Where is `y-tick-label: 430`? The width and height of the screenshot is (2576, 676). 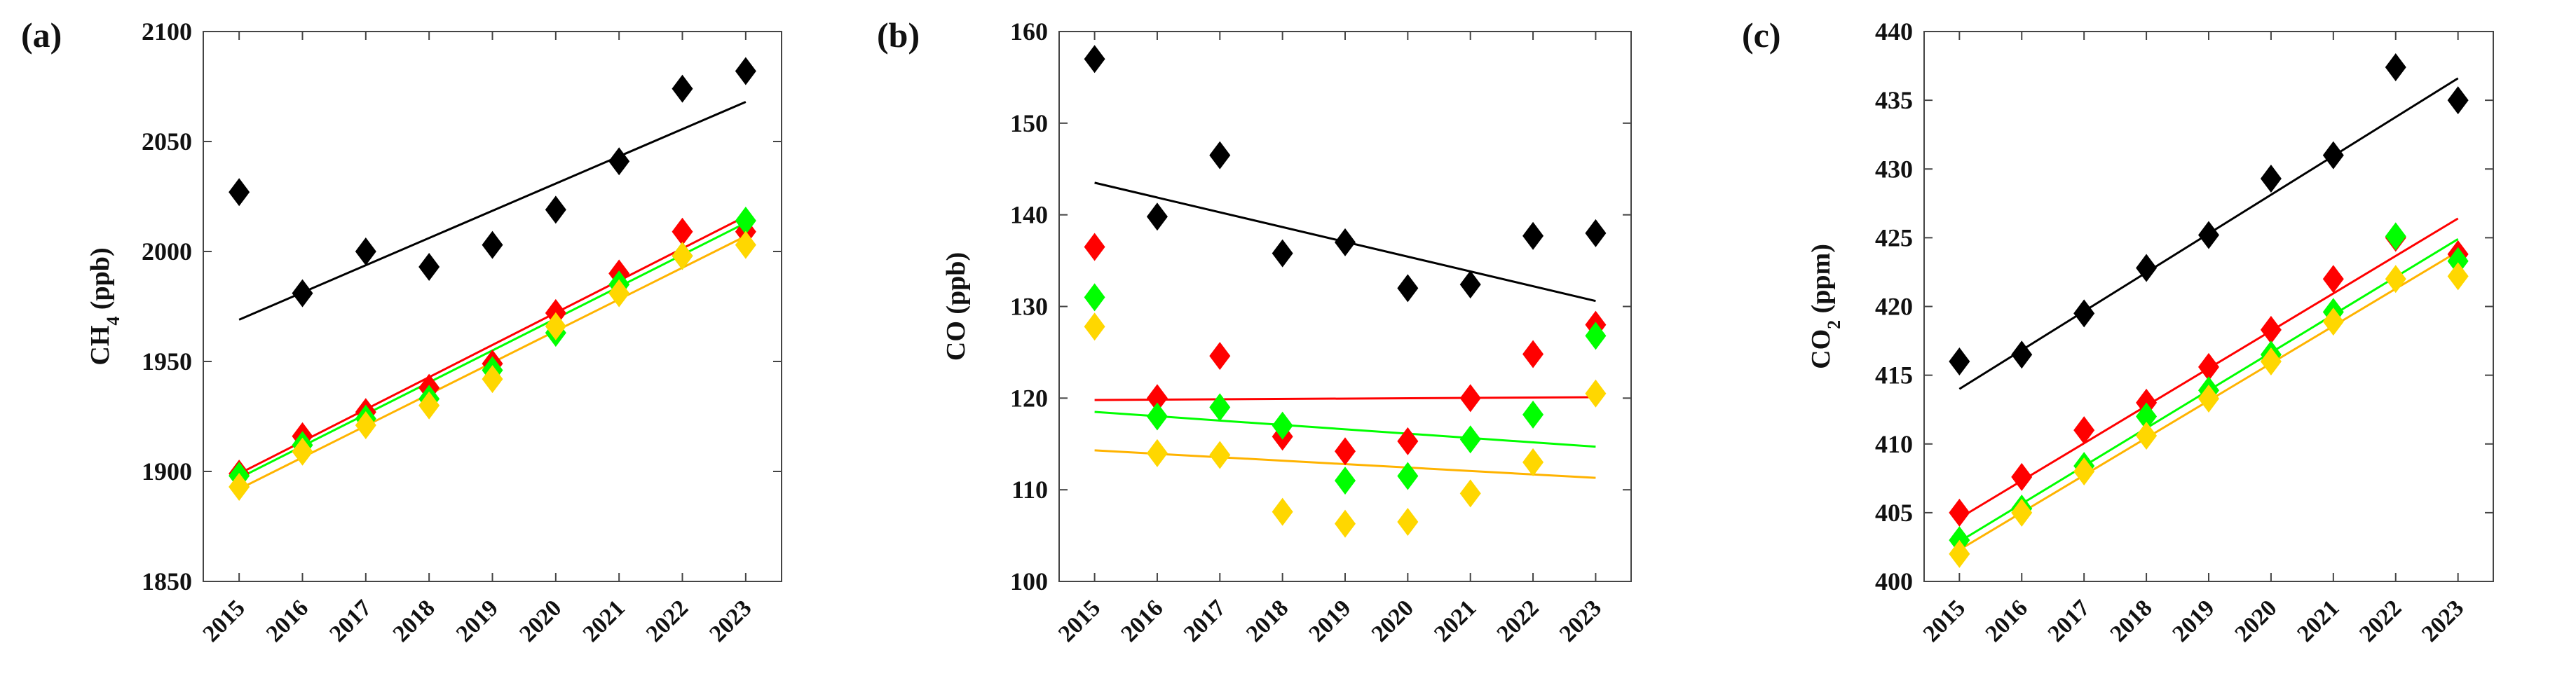
y-tick-label: 430 is located at coordinates (1894, 169).